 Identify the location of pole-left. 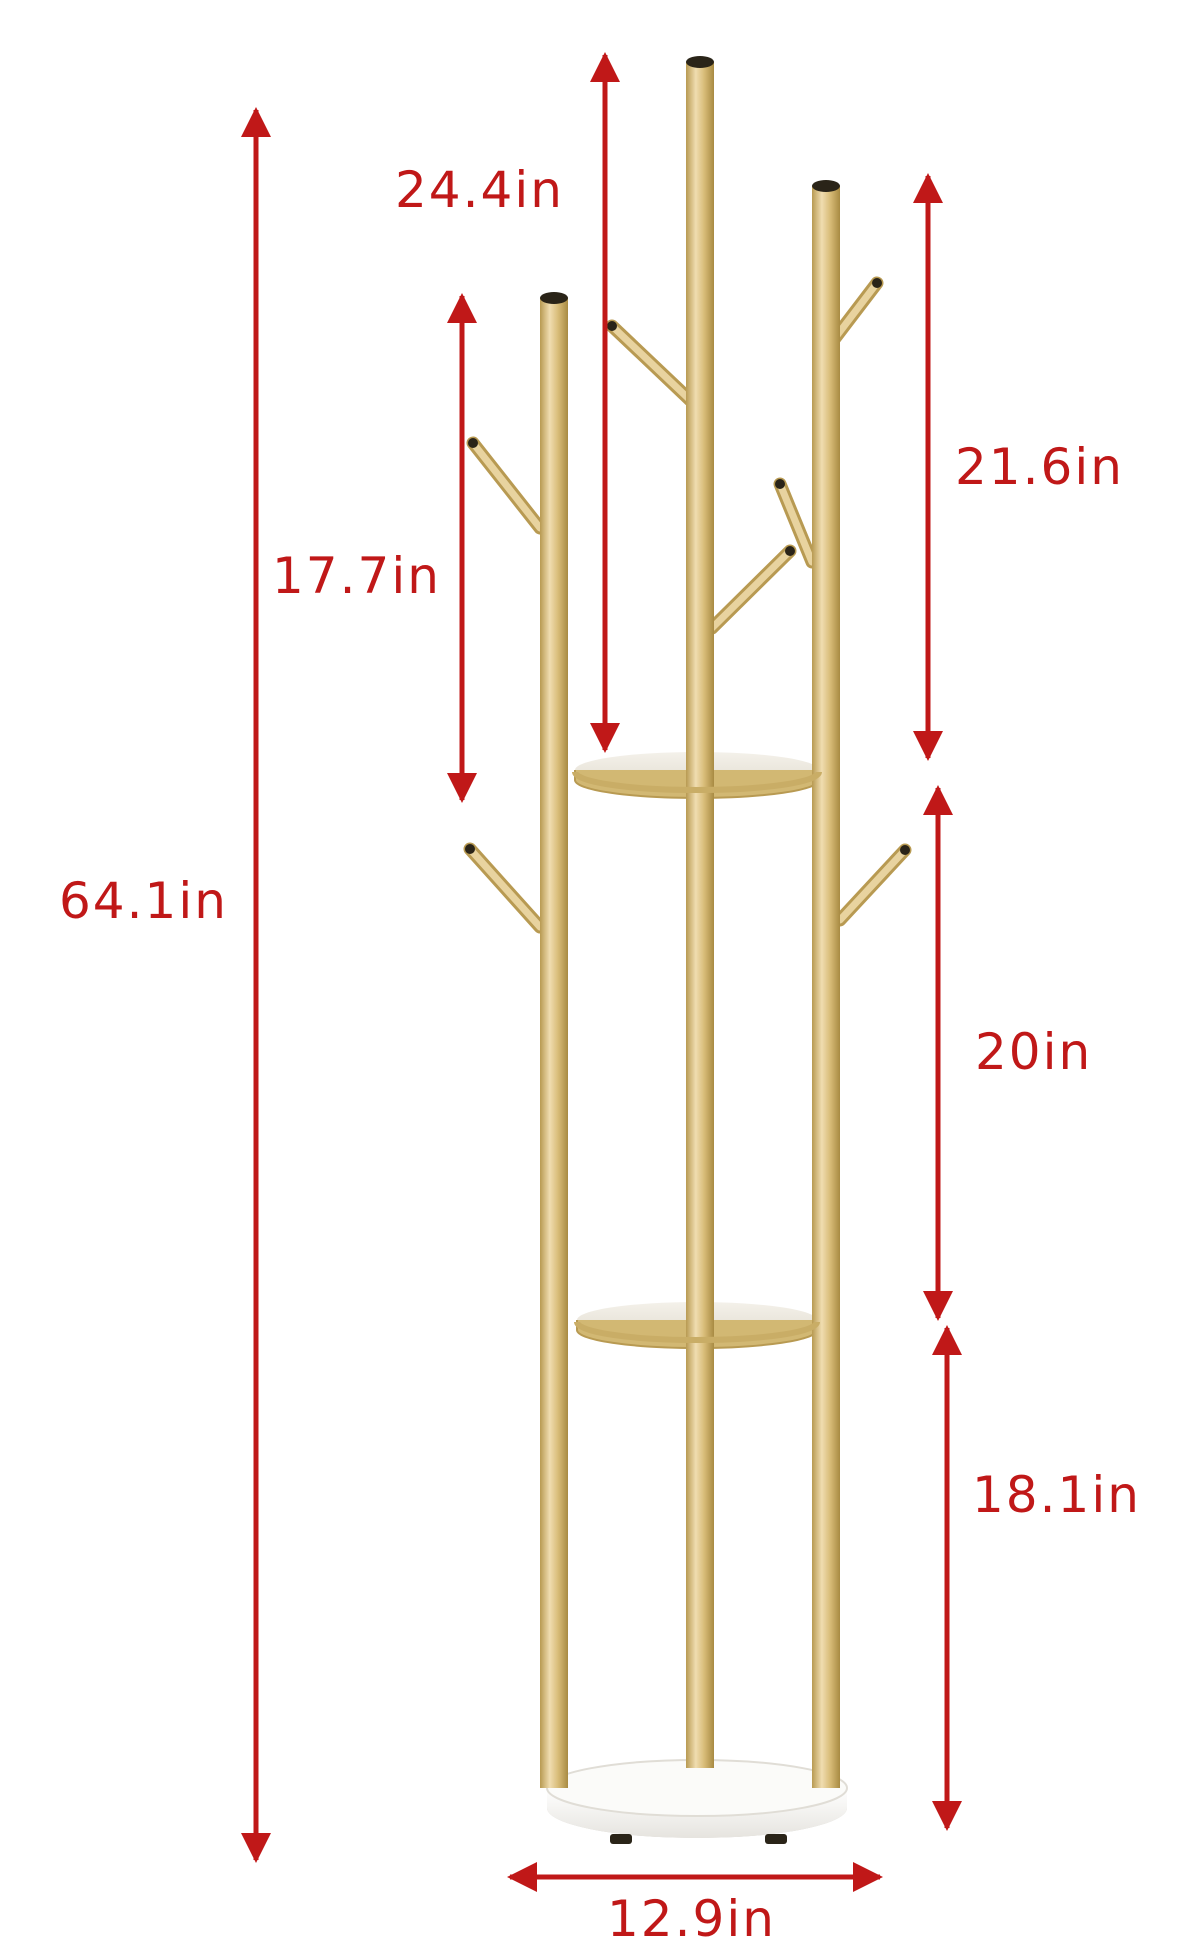
(554, 1040).